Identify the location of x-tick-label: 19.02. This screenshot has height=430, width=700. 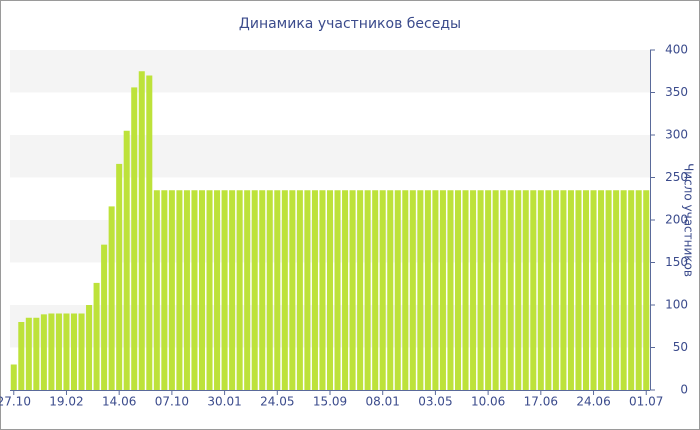
(66, 402).